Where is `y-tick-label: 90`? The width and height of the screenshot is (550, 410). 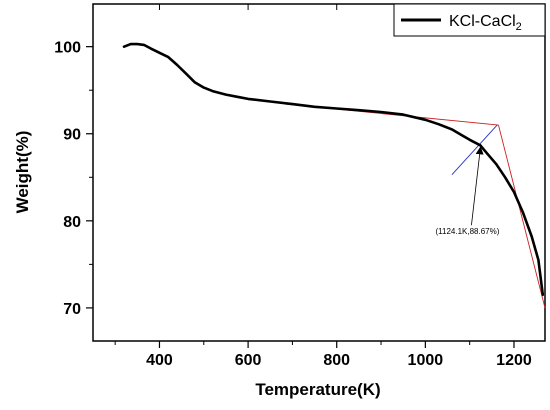 y-tick-label: 90 is located at coordinates (72, 135).